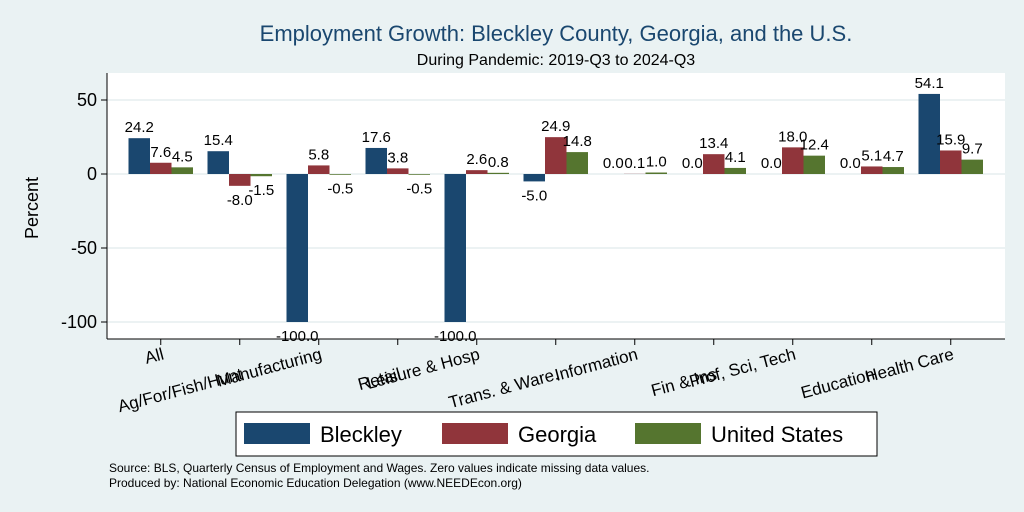 The image size is (1024, 512). I want to click on legend-label: Georgia, so click(557, 434).